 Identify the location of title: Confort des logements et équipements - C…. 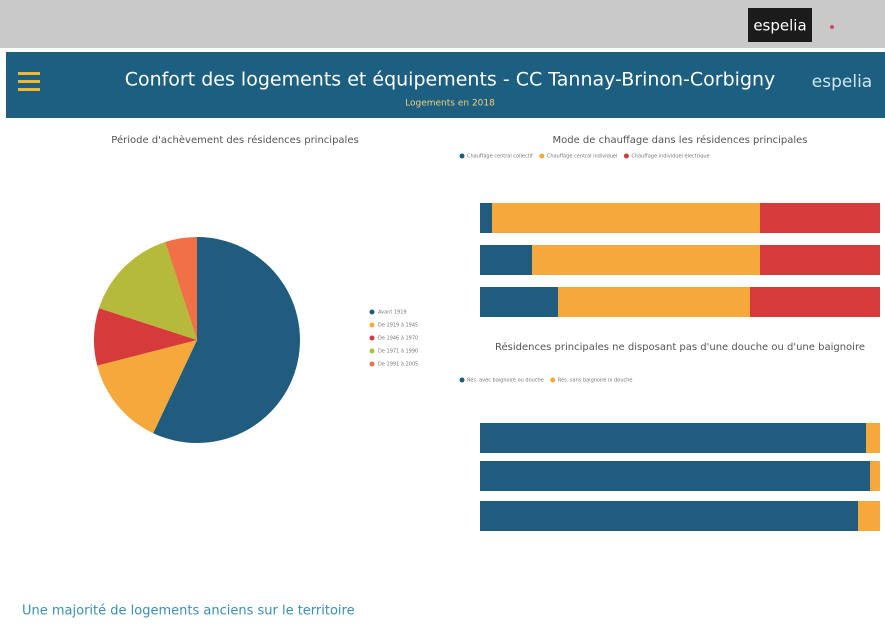
(450, 80).